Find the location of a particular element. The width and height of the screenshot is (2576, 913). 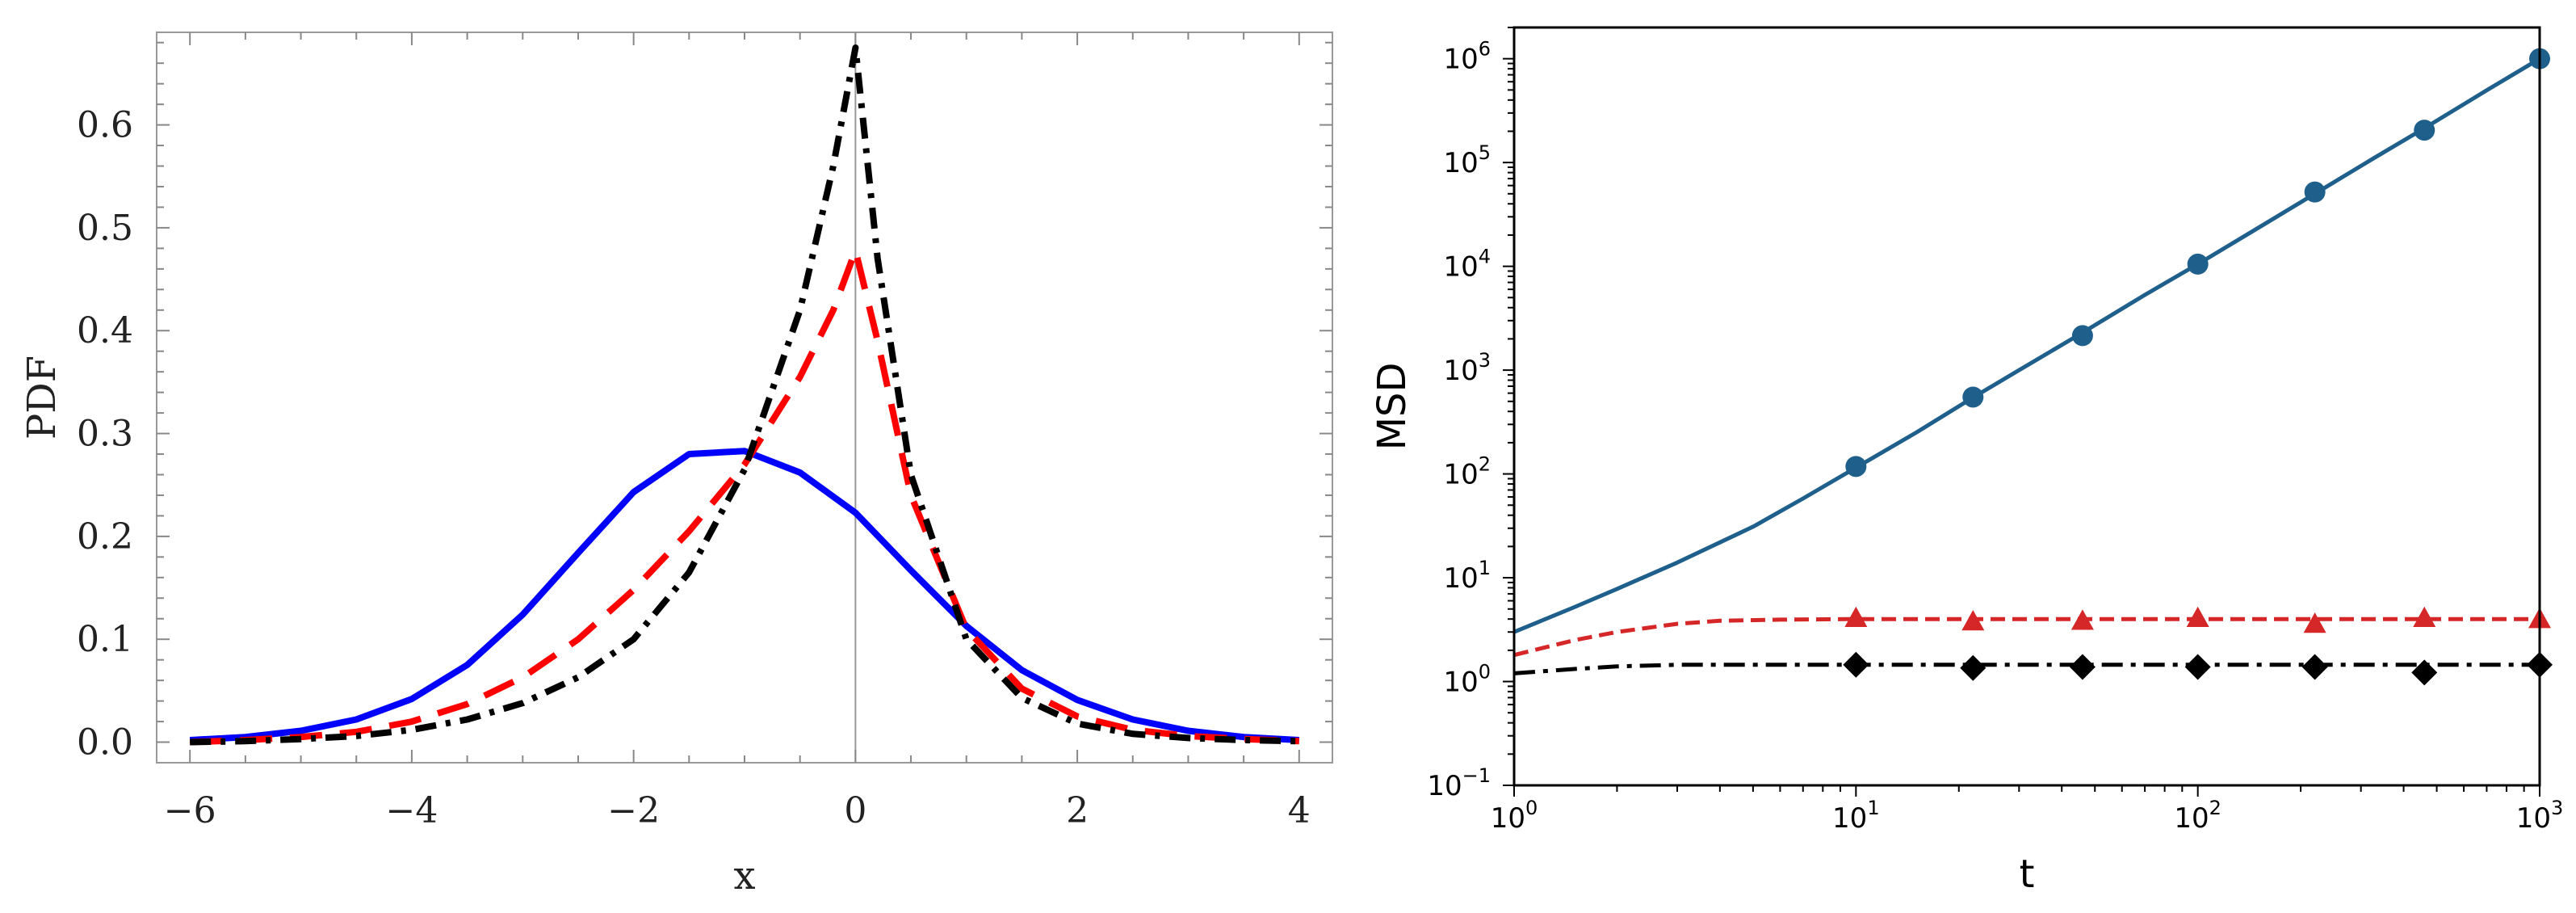

pdf-x-tick-label: 2 is located at coordinates (1077, 810).